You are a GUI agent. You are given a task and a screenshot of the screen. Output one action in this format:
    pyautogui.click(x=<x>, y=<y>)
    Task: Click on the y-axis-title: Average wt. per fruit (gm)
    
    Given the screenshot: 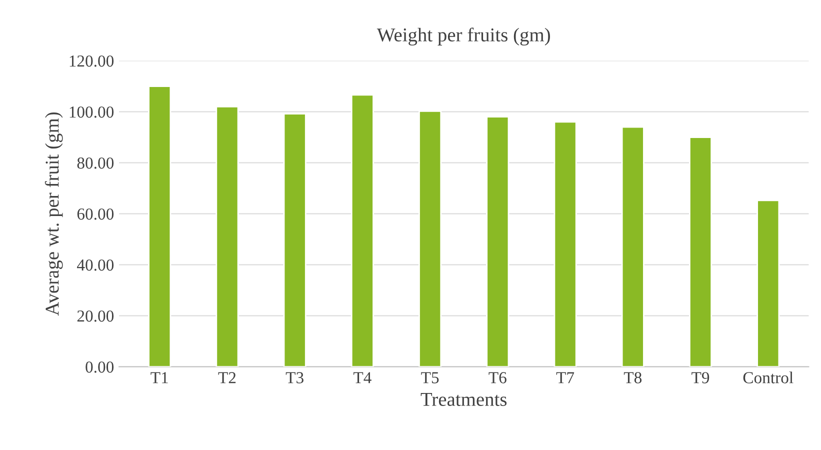 What is the action you would take?
    pyautogui.click(x=53, y=214)
    